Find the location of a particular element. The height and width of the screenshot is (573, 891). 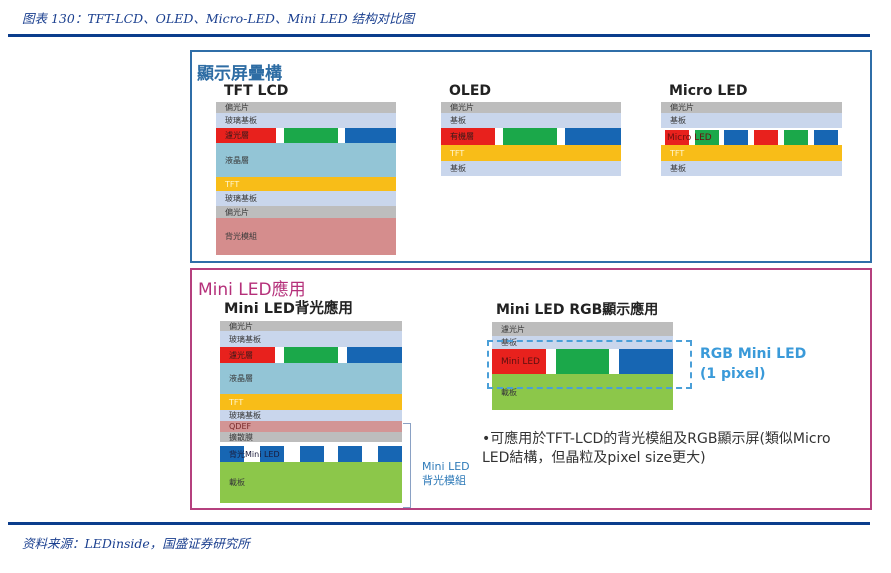

backlight-mini-led-label: 背光Mini LED is located at coordinates (254, 454).